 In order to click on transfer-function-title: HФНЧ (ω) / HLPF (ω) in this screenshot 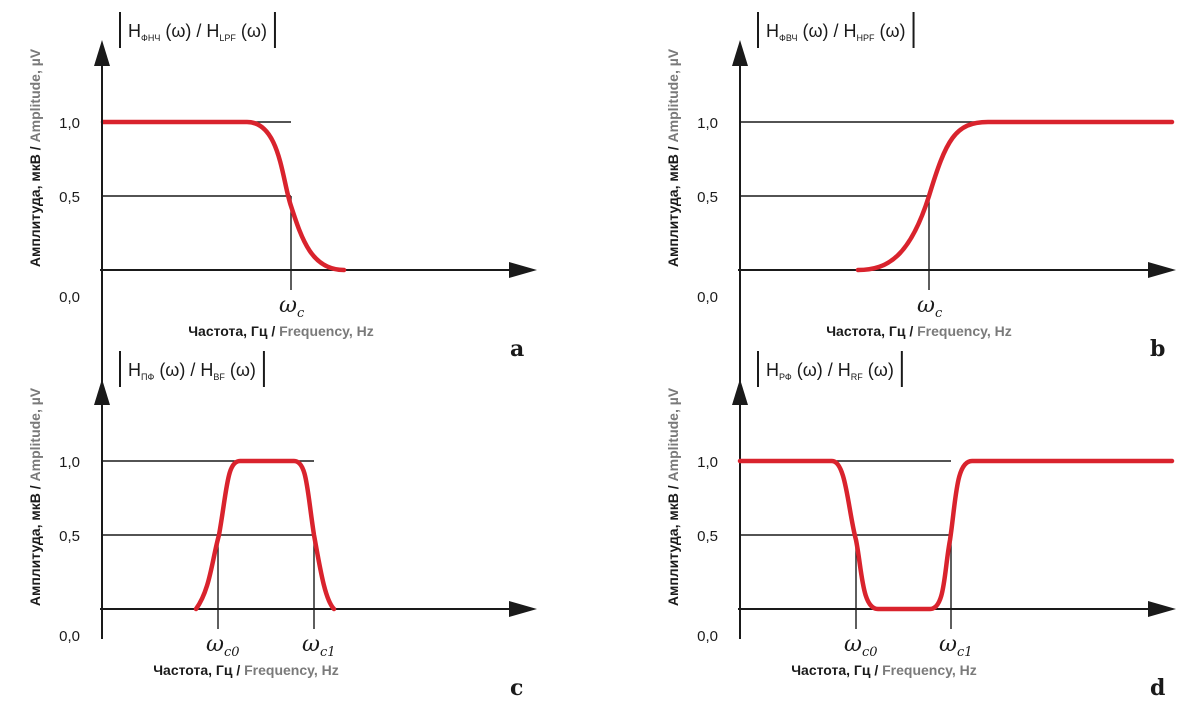, I will do `click(197, 32)`.